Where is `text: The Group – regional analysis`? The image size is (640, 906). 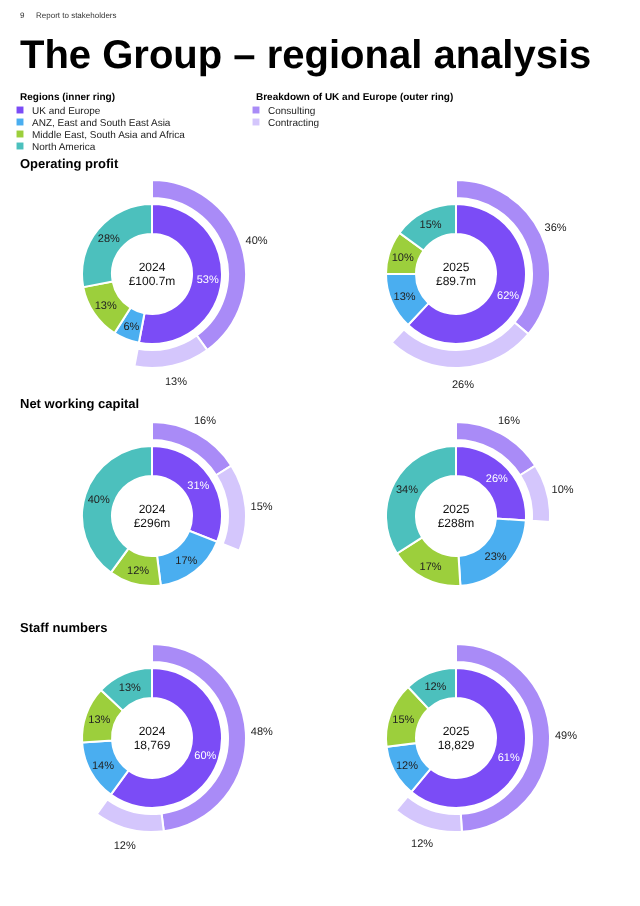 text: The Group – regional analysis is located at coordinates (306, 56).